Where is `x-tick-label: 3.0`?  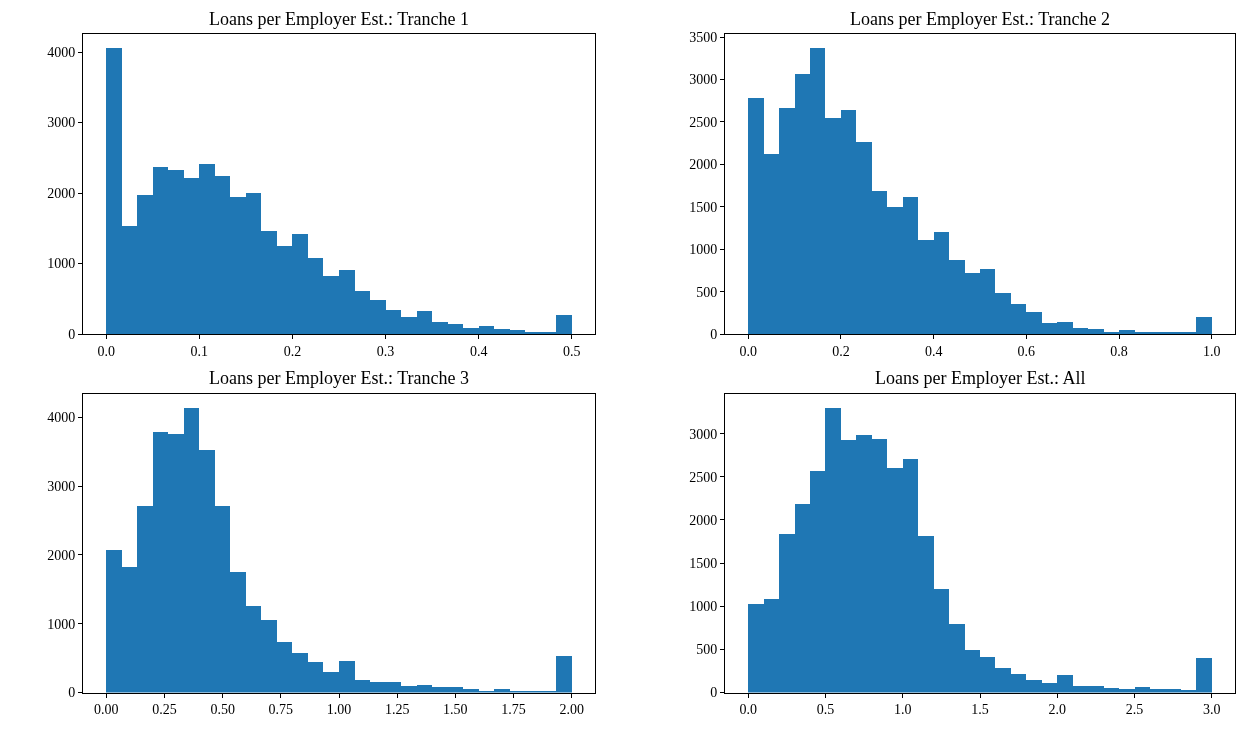 x-tick-label: 3.0 is located at coordinates (1212, 710).